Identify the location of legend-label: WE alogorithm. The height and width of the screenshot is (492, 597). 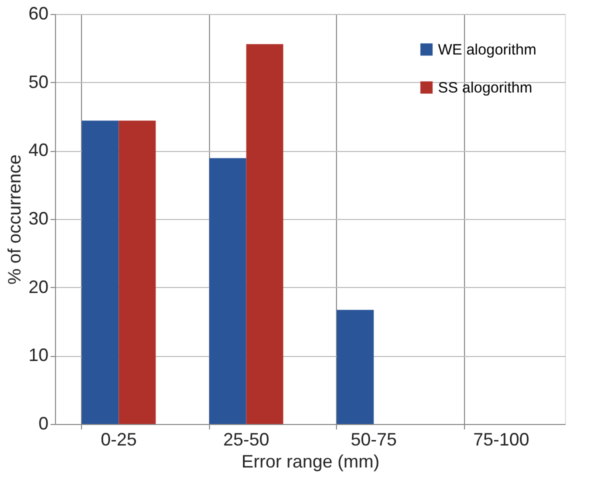
(487, 50).